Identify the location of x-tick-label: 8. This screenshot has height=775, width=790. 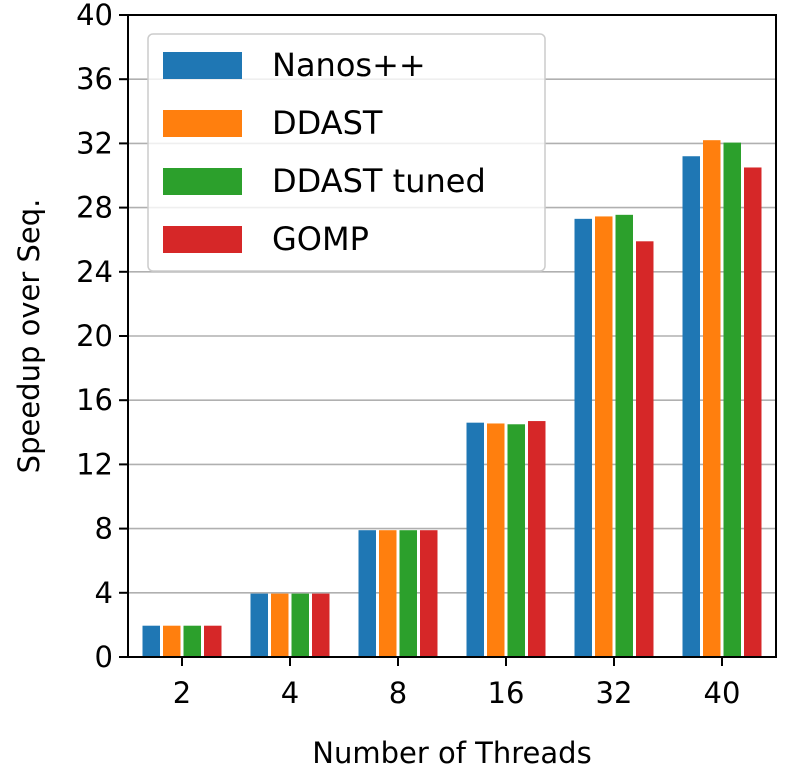
(398, 693).